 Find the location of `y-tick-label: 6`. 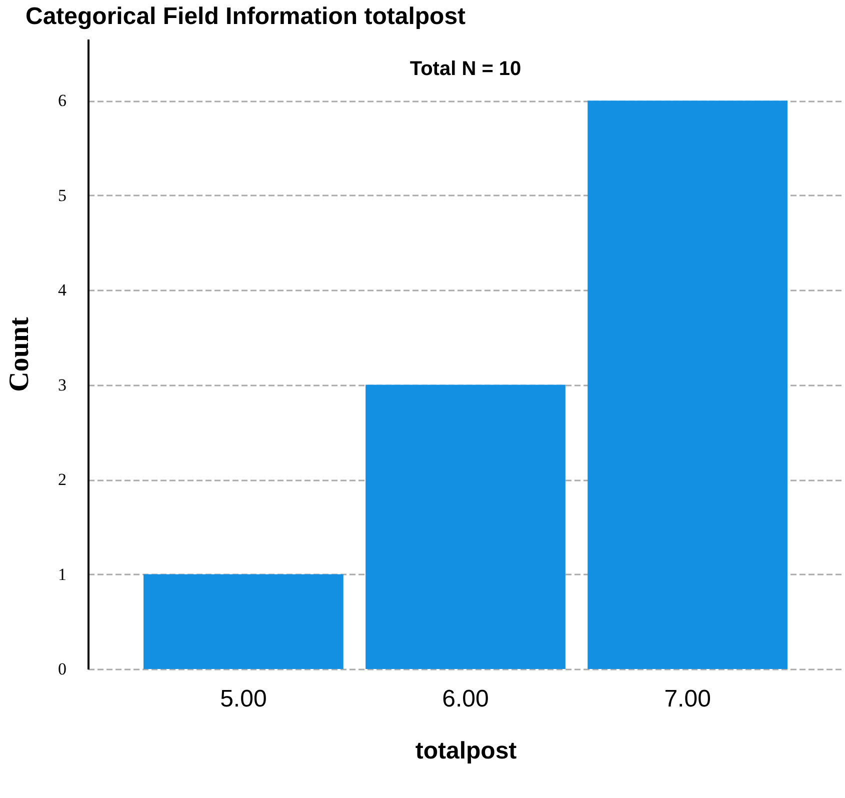

y-tick-label: 6 is located at coordinates (62, 100).